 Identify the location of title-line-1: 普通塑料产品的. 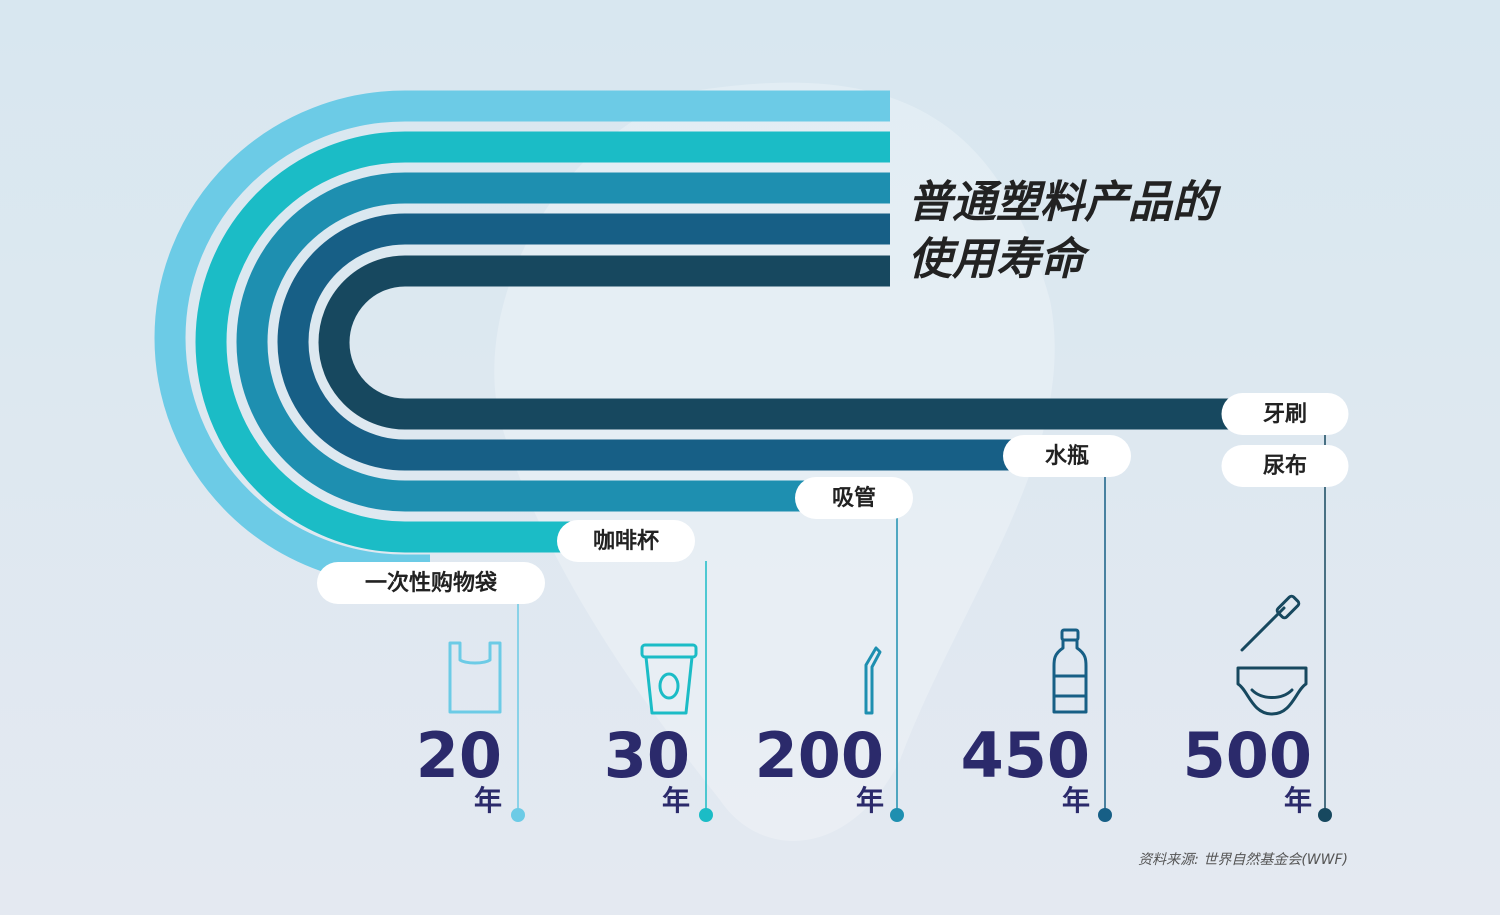
(1065, 202).